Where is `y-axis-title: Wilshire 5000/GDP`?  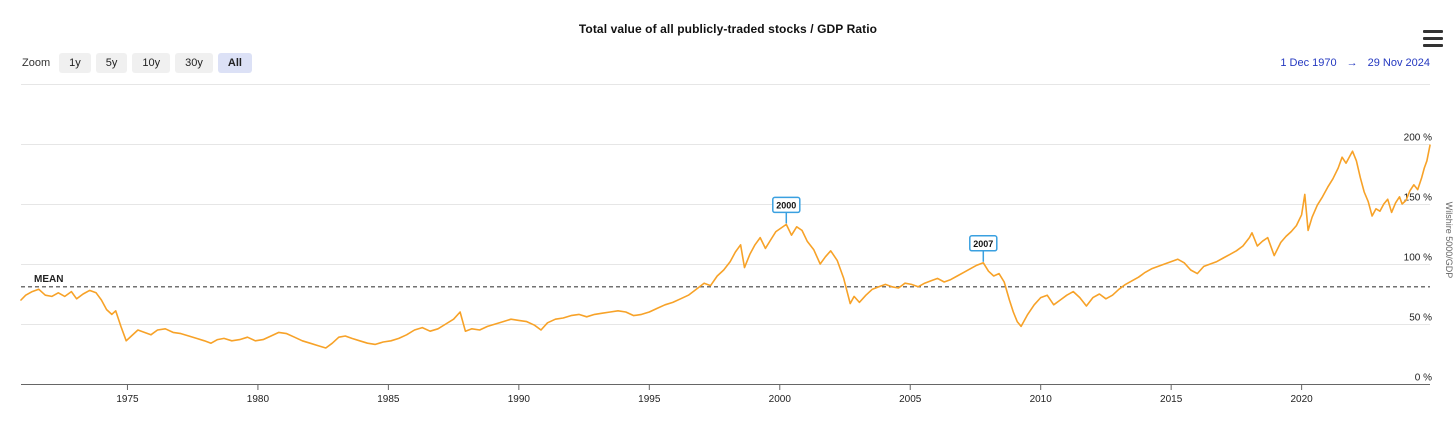
y-axis-title: Wilshire 5000/GDP is located at coordinates (1449, 240).